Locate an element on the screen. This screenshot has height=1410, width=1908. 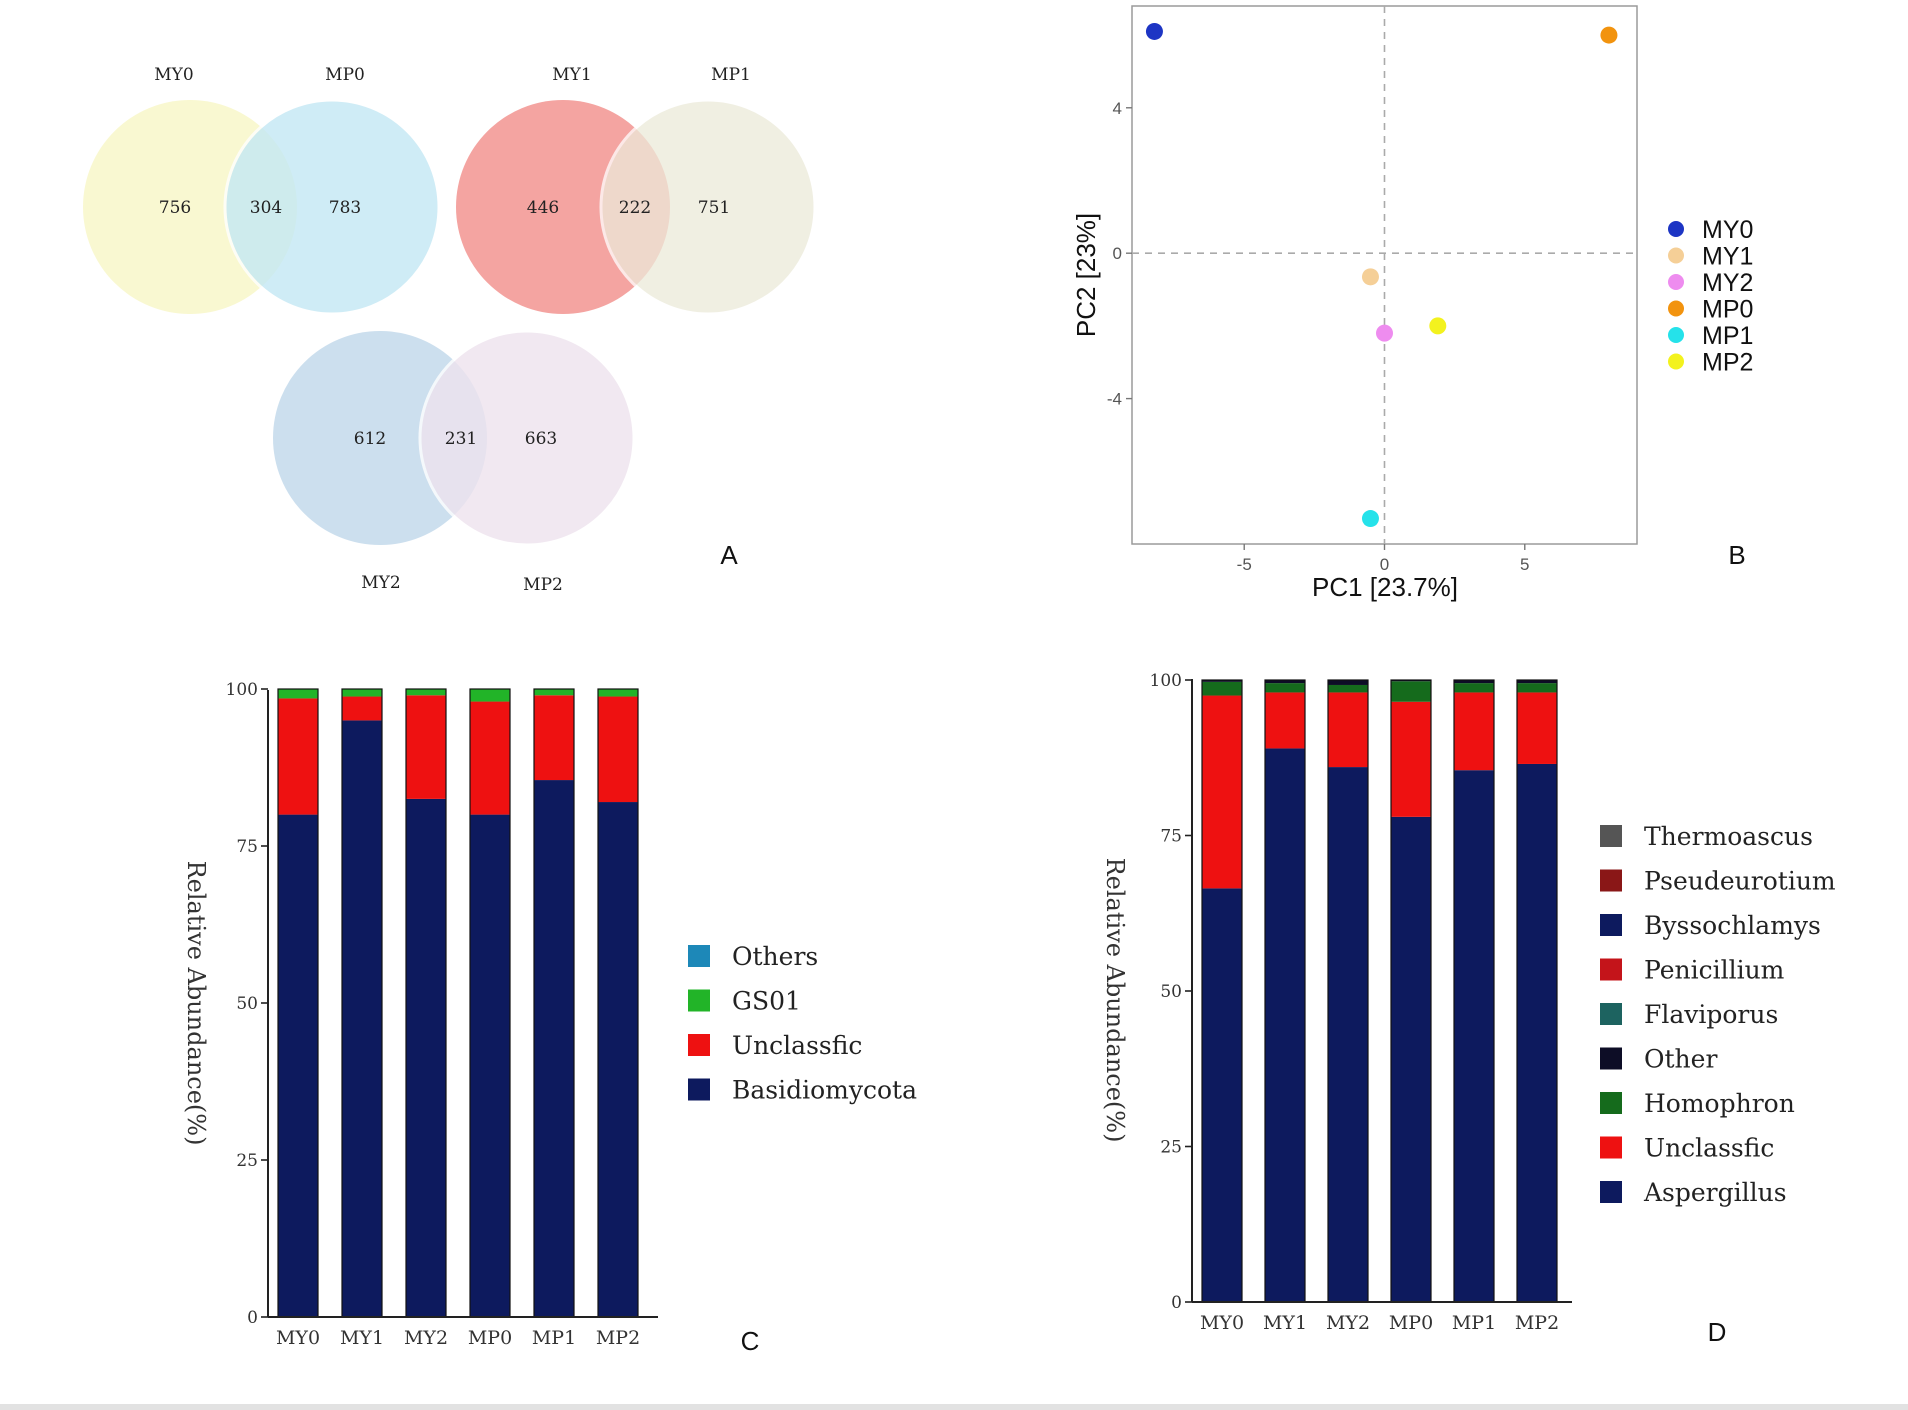
pca-legend-label-my0: MY0 is located at coordinates (1727, 230).